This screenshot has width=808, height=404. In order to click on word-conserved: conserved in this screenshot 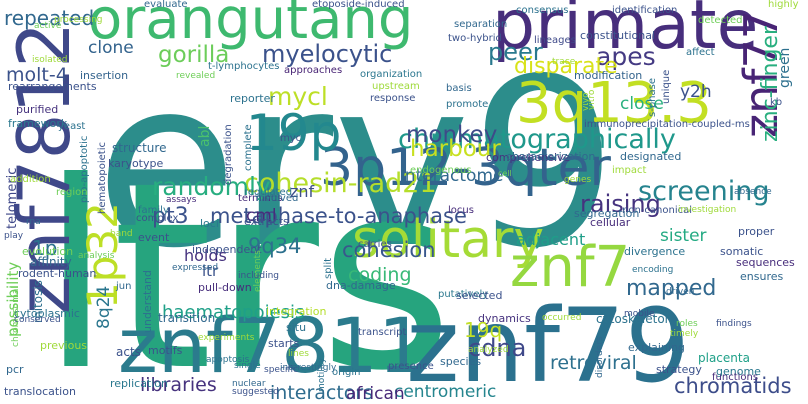, I will do `click(37, 320)`.